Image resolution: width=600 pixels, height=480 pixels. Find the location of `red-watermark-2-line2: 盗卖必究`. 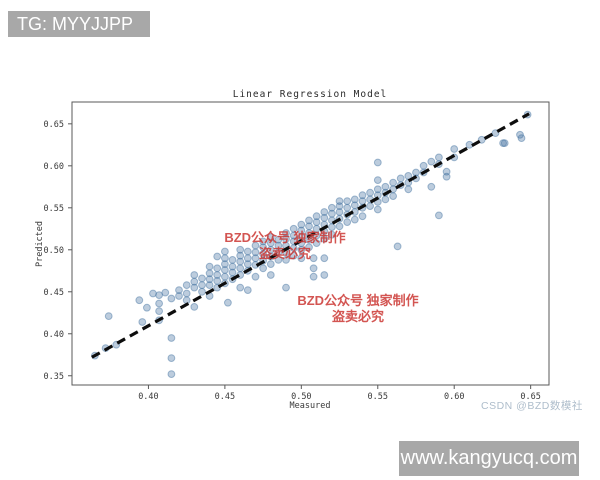

red-watermark-2-line2: 盗卖必究 is located at coordinates (357, 316).